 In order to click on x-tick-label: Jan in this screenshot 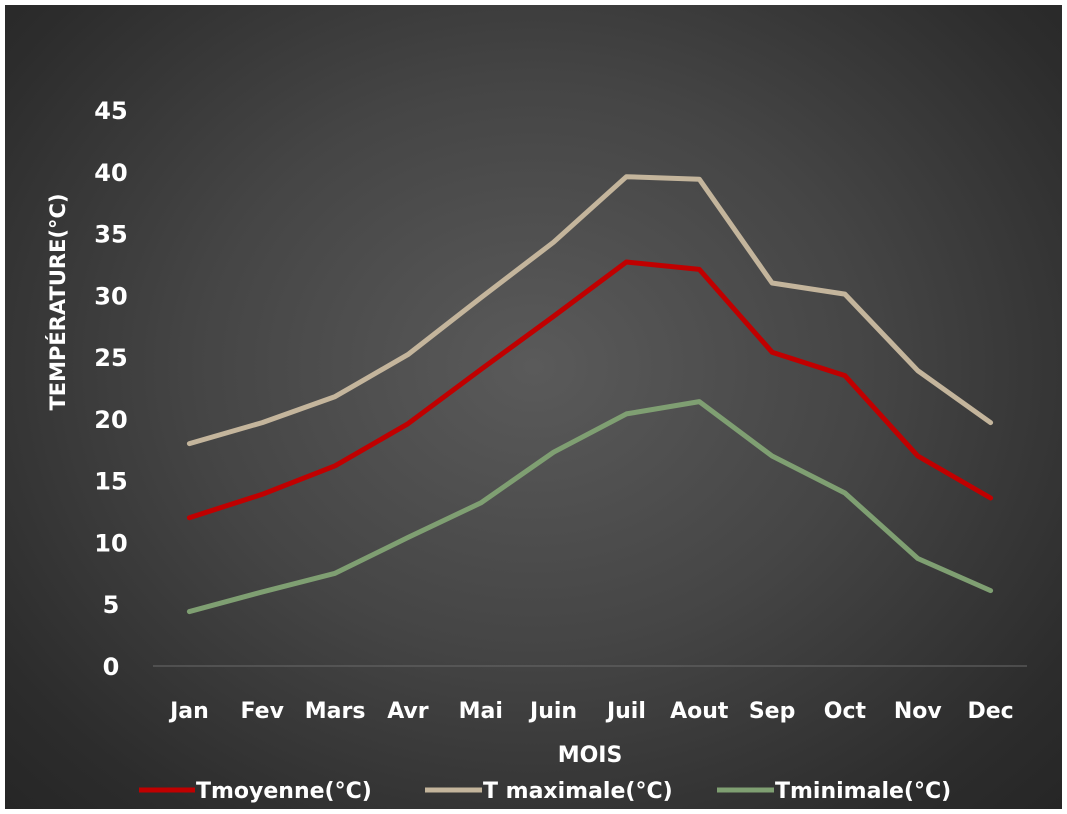, I will do `click(188, 711)`.